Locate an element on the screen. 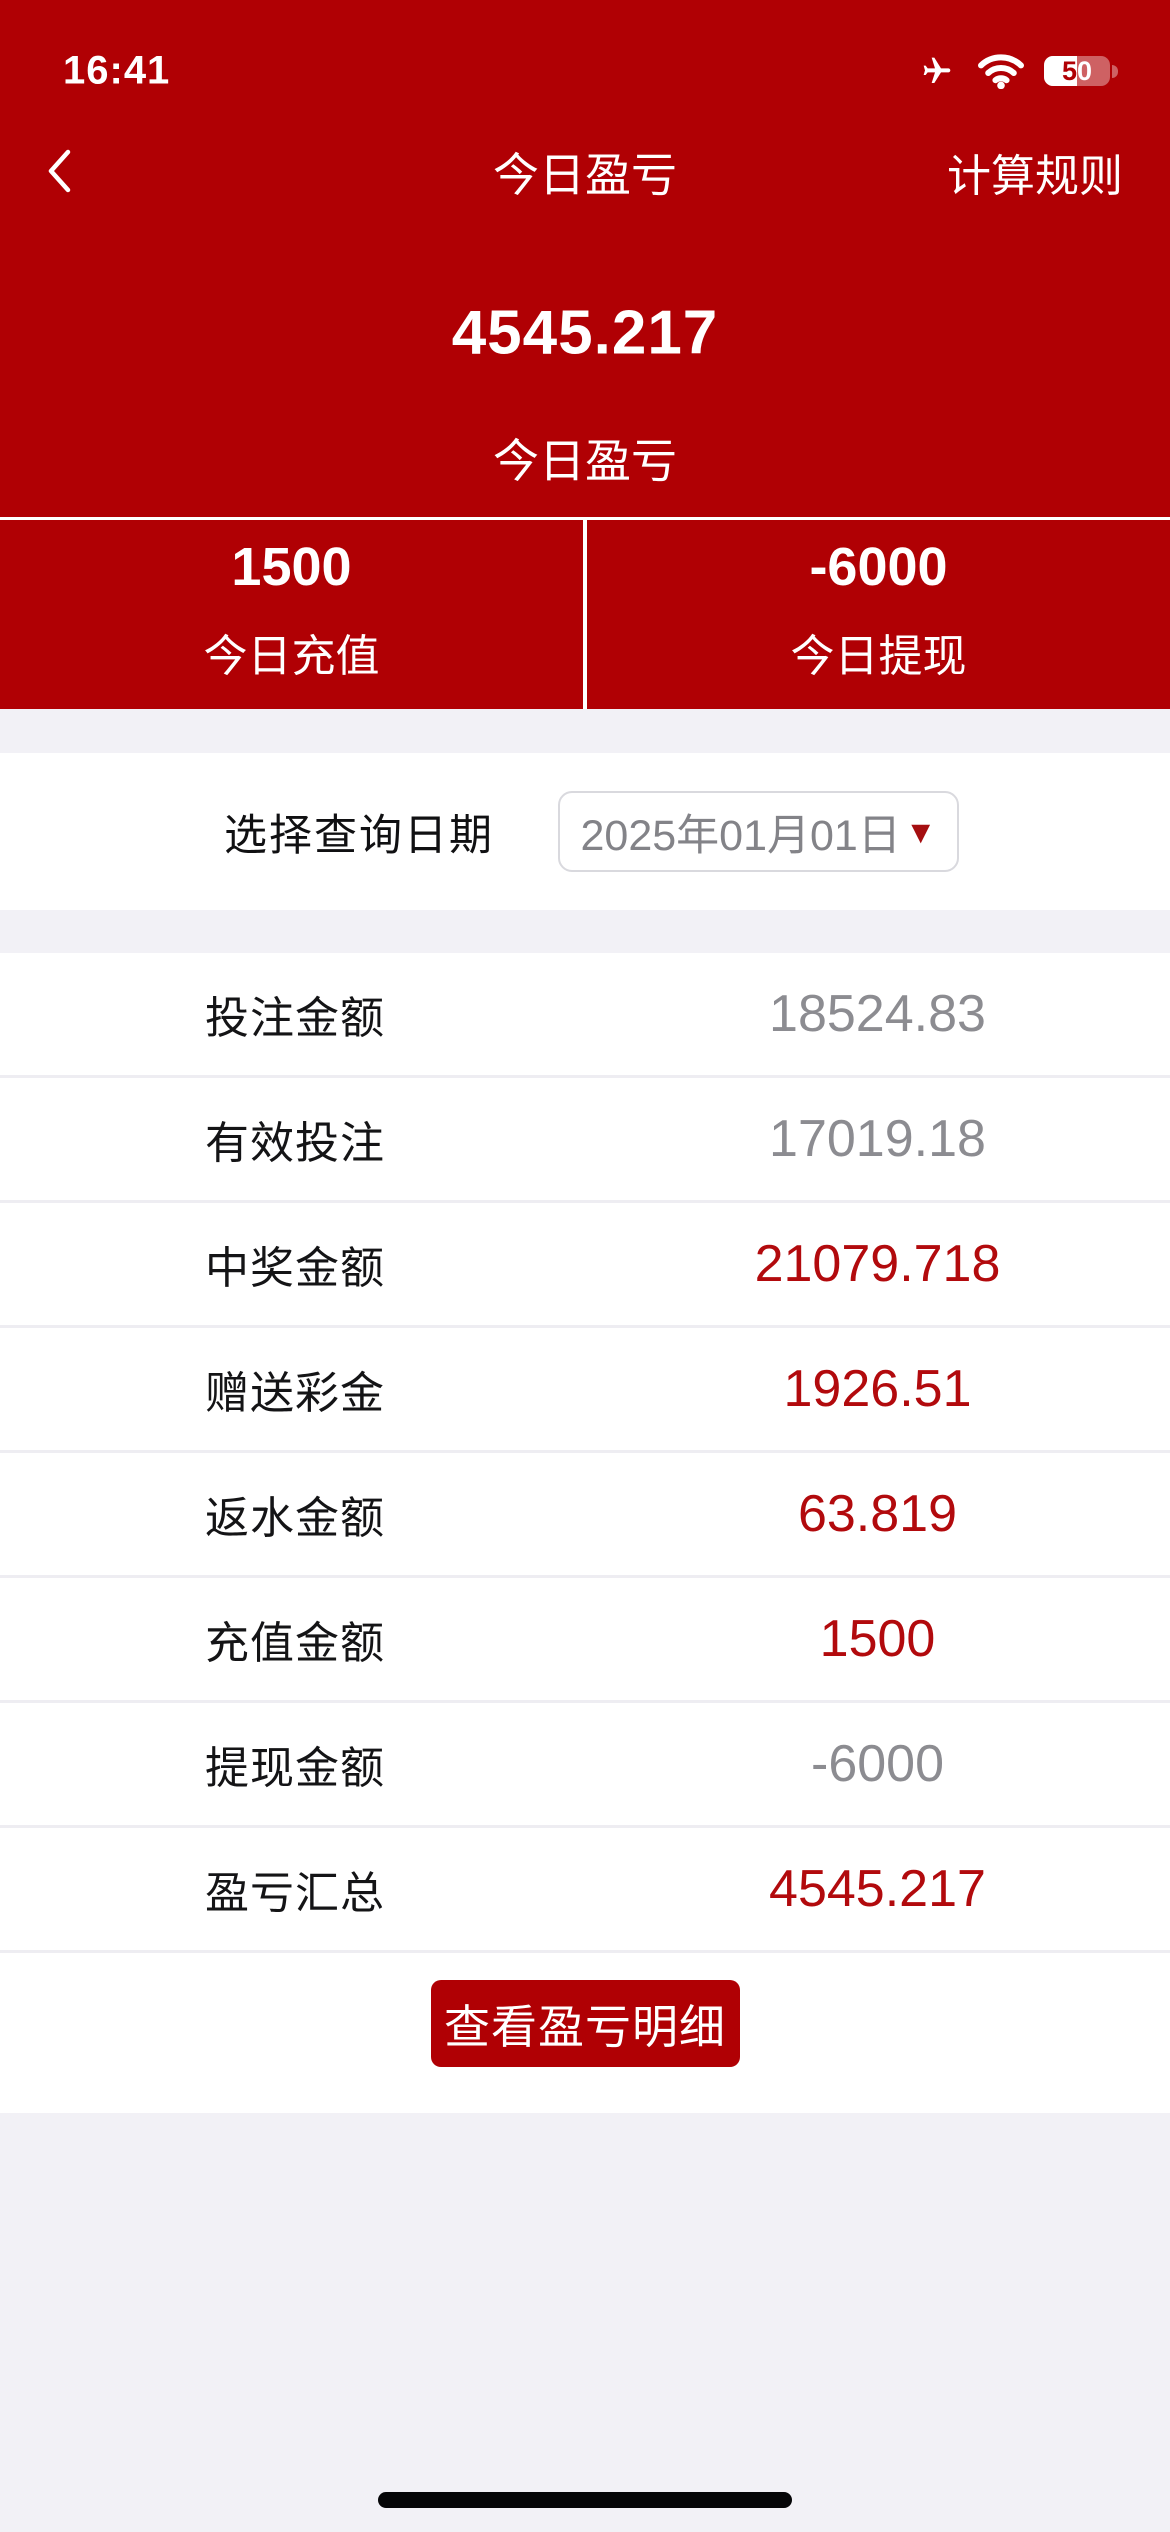  table-row: 返水金额 63.819 is located at coordinates (585, 1515).